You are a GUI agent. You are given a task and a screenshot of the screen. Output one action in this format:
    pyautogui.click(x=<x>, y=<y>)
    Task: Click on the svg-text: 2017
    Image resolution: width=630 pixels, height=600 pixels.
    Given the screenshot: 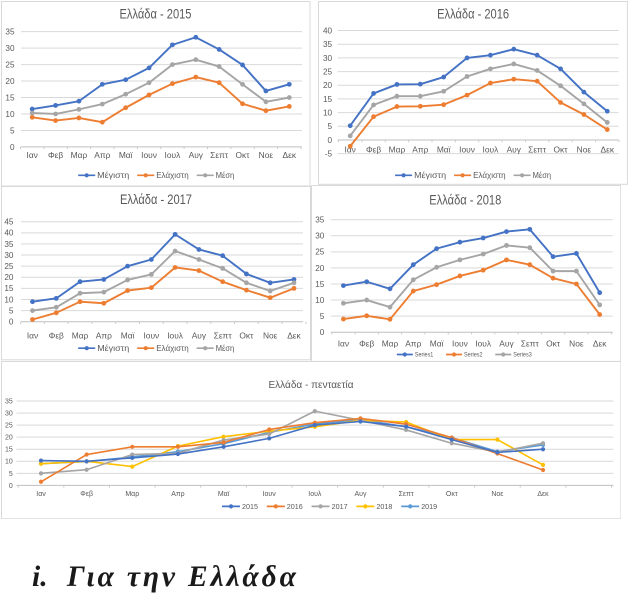 What is the action you would take?
    pyautogui.click(x=340, y=506)
    